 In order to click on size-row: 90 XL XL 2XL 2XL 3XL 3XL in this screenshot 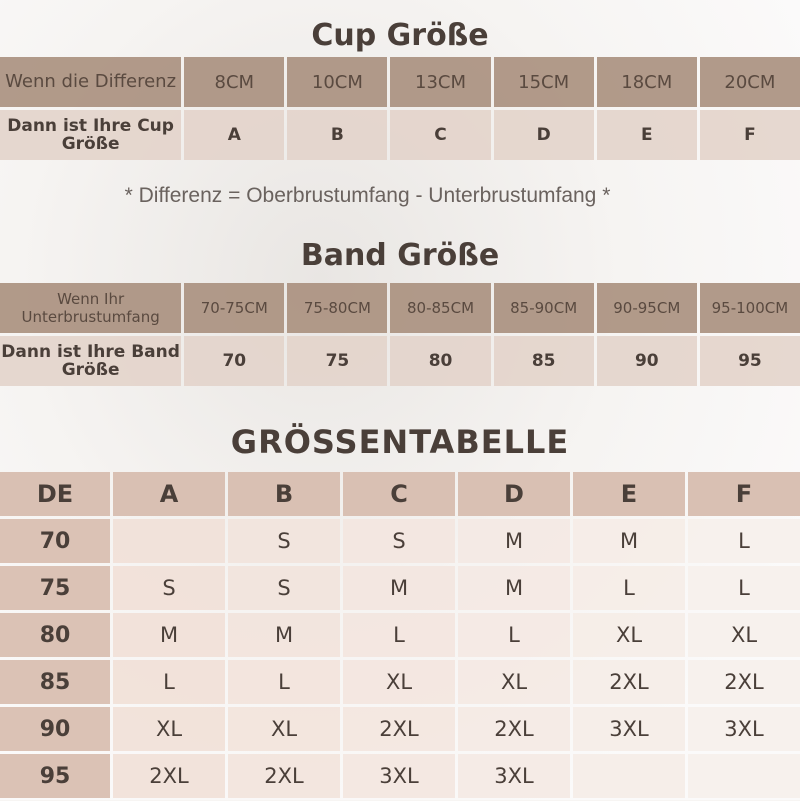, I will do `click(400, 729)`.